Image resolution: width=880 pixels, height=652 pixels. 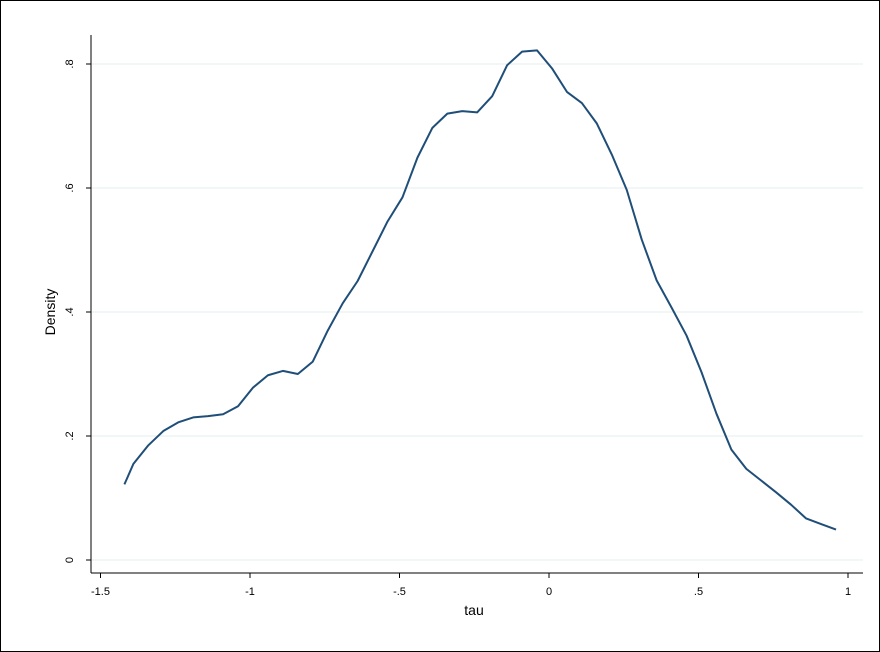 I want to click on y-tick-label: .8, so click(x=70, y=63).